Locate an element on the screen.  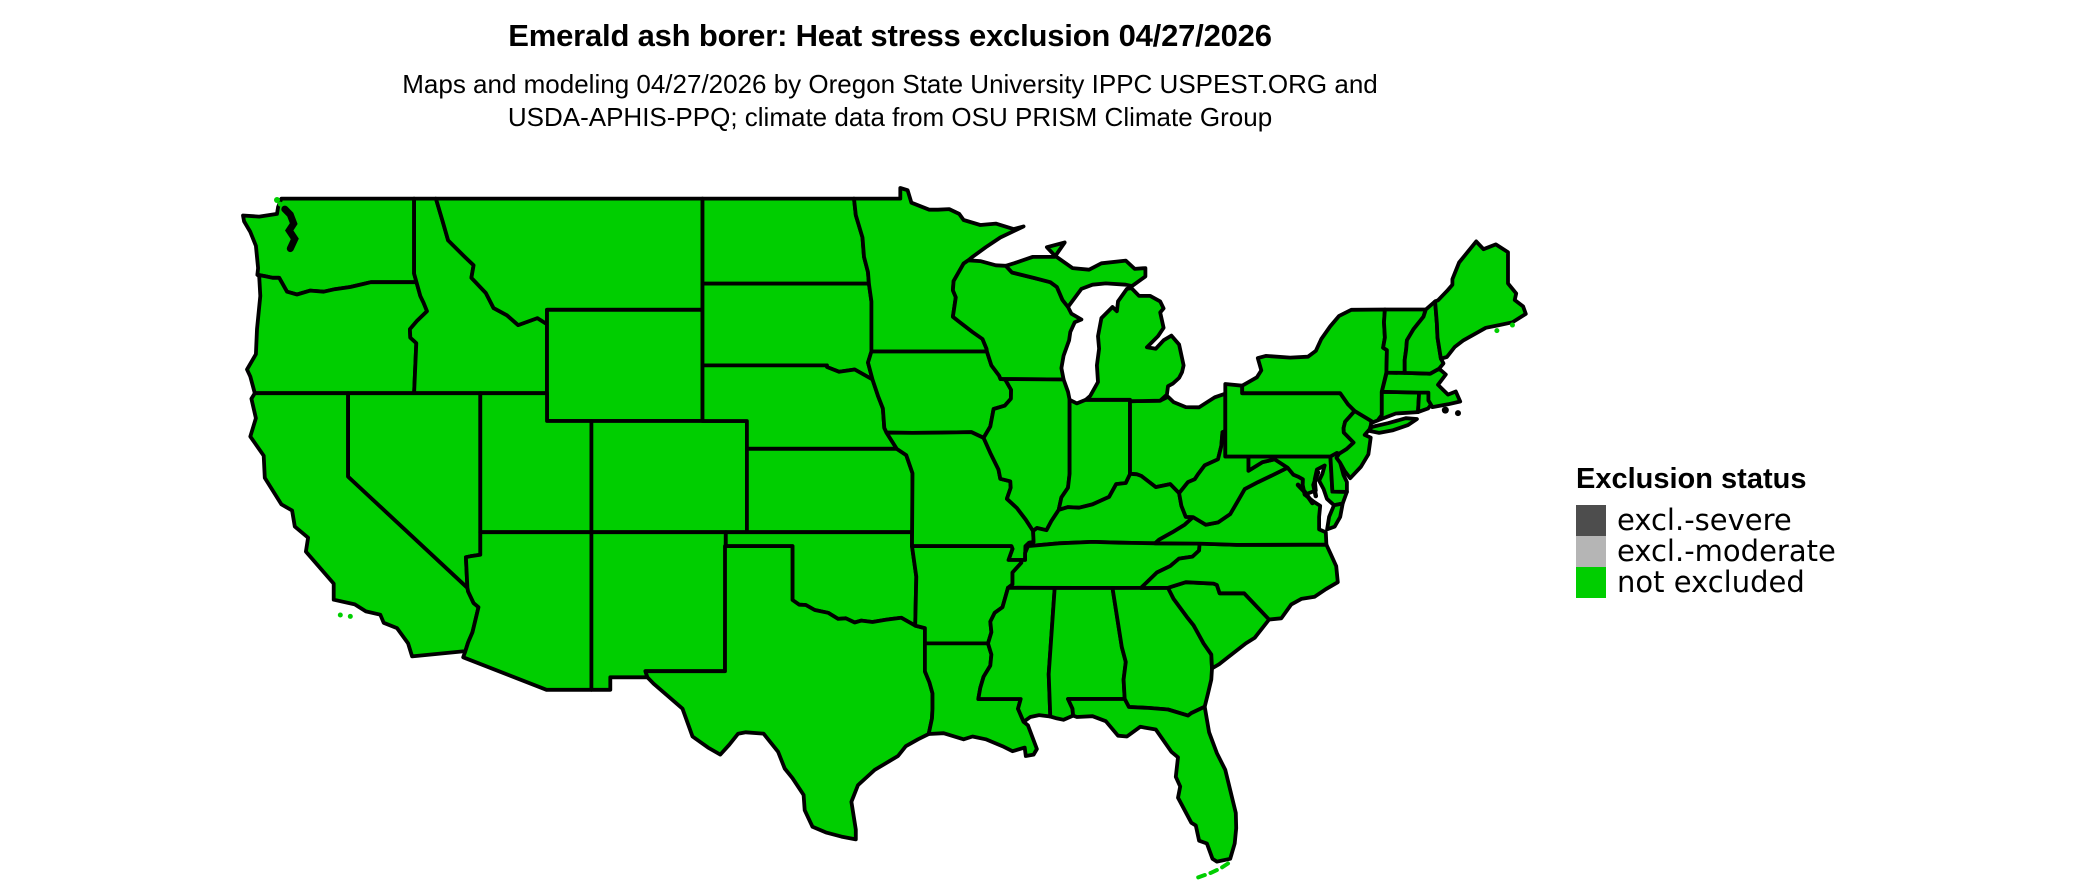
legend-label-severe: excl.-severe is located at coordinates (1704, 520).